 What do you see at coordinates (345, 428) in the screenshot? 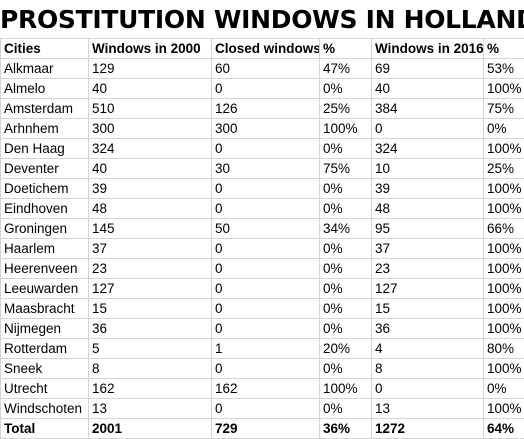
I see `total-closed-percent-cell: 36%` at bounding box center [345, 428].